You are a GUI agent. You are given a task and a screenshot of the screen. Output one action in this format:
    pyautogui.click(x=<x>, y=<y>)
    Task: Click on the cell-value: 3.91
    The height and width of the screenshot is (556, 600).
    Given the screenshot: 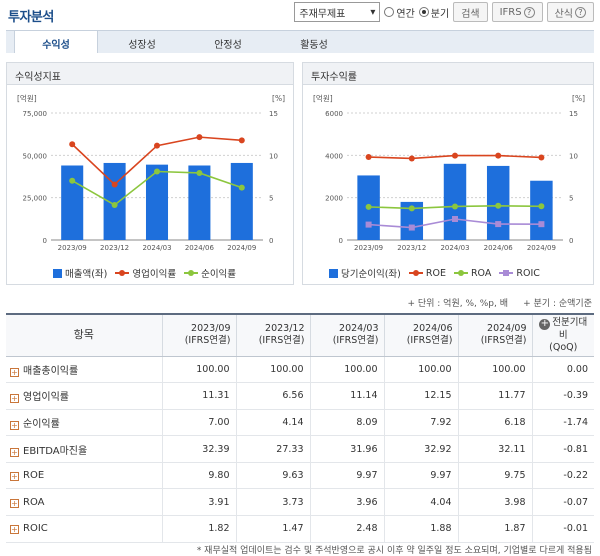 What is the action you would take?
    pyautogui.click(x=199, y=502)
    